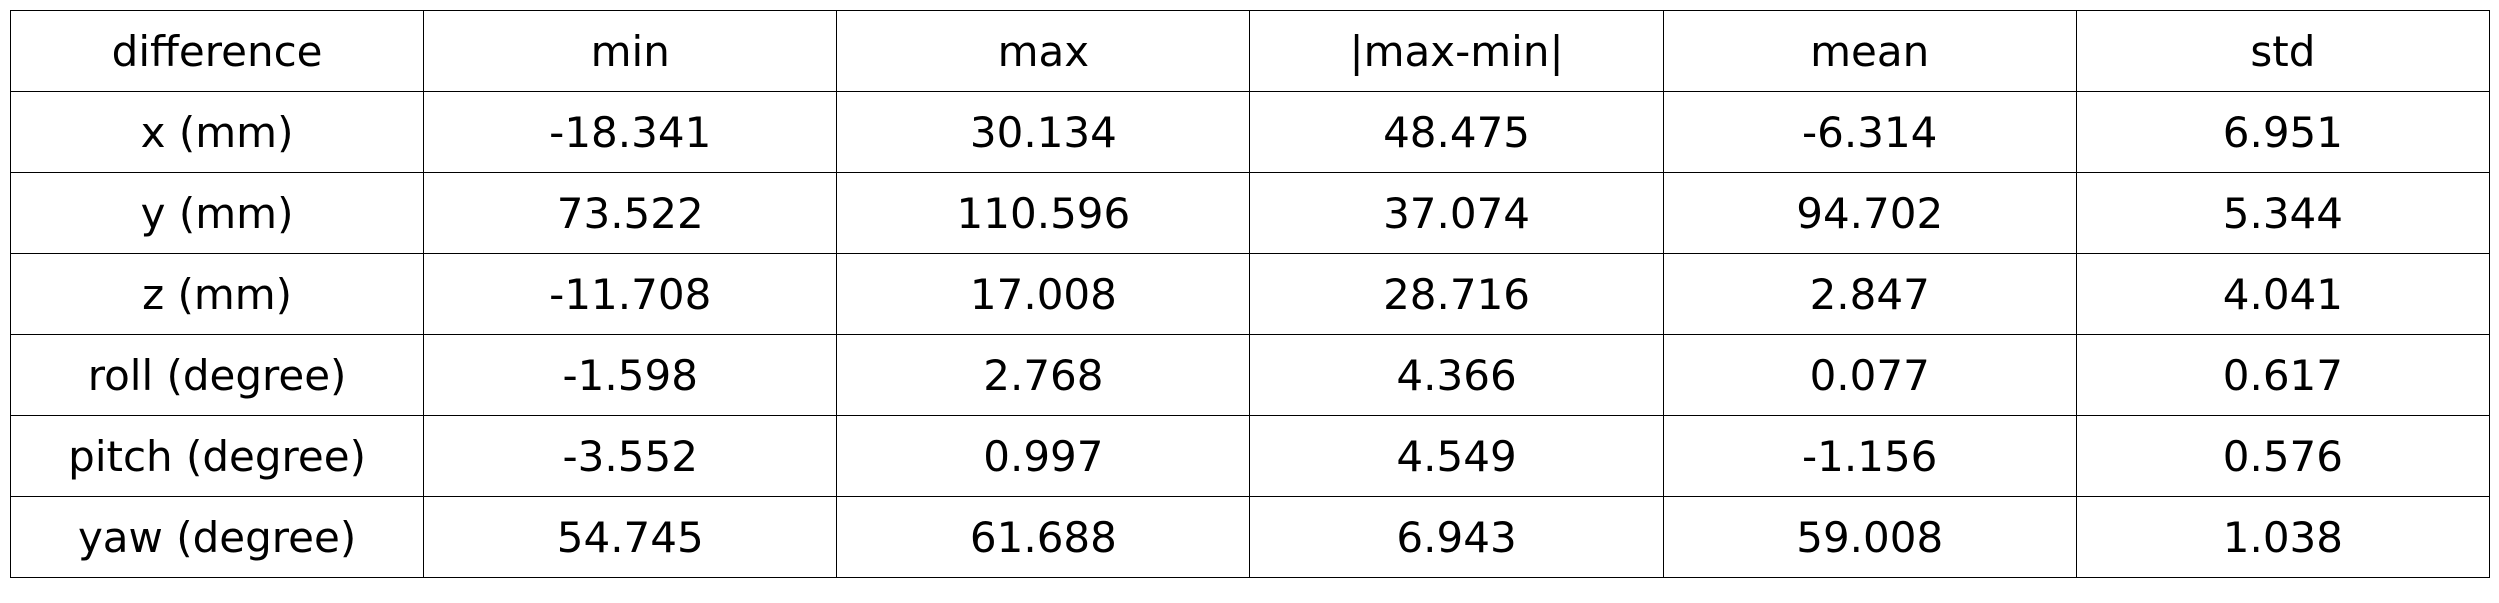 The image size is (2499, 603). I want to click on table-cell: 4.041, so click(2283, 294).